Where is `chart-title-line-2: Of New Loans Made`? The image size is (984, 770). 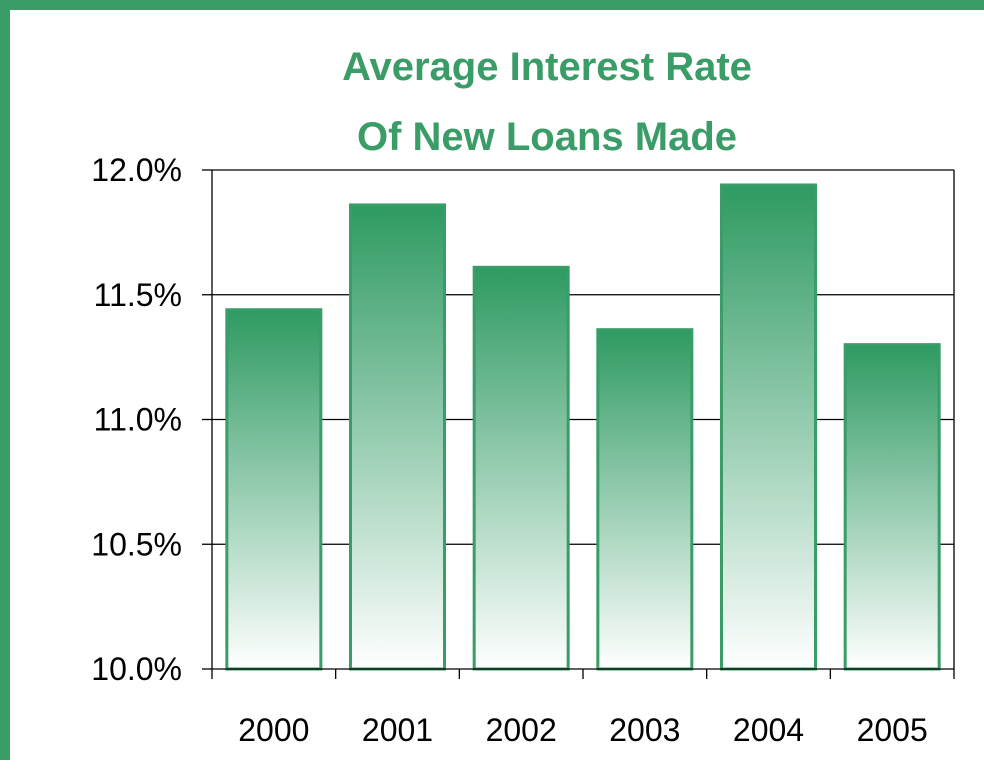 chart-title-line-2: Of New Loans Made is located at coordinates (547, 137).